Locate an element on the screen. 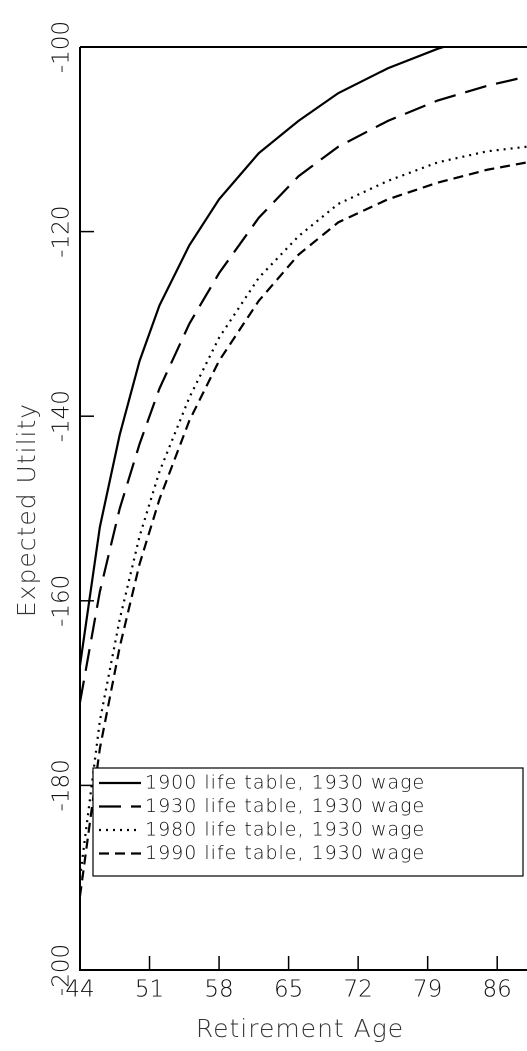  y-axis-title: Expected Utility is located at coordinates (26, 510).